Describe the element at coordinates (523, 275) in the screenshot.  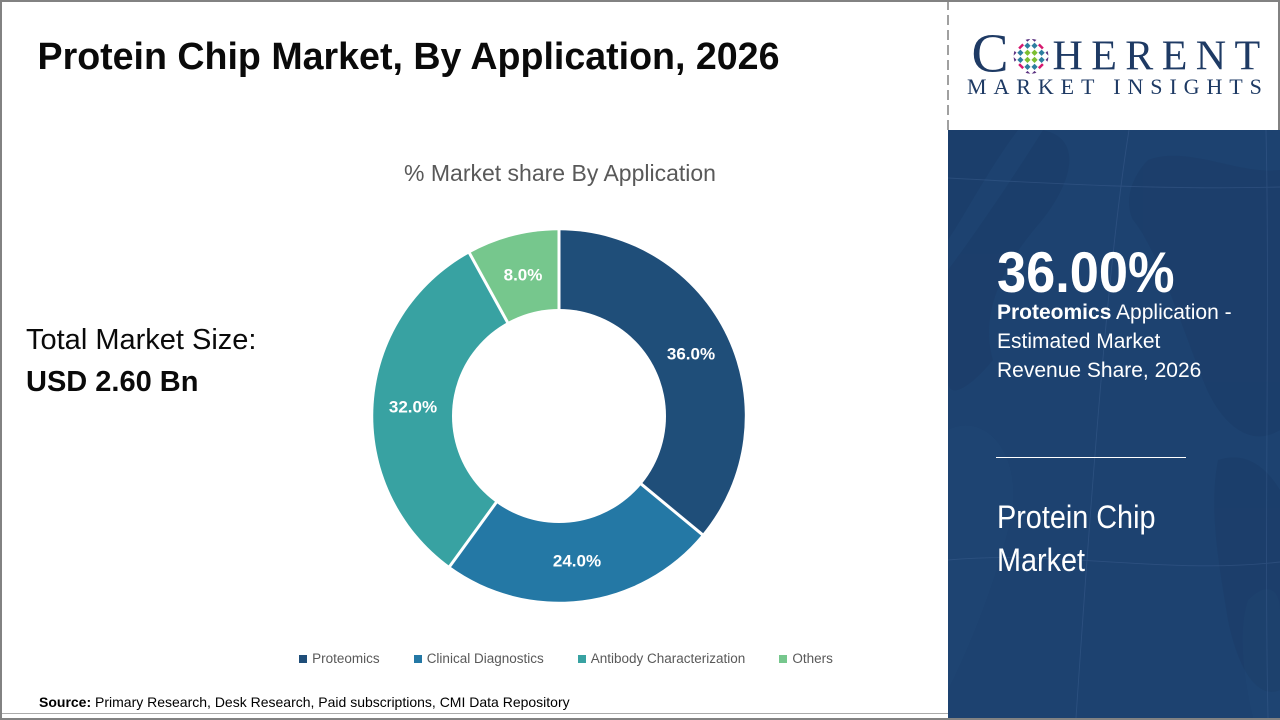
I see `svg-text: 8.0%` at that location.